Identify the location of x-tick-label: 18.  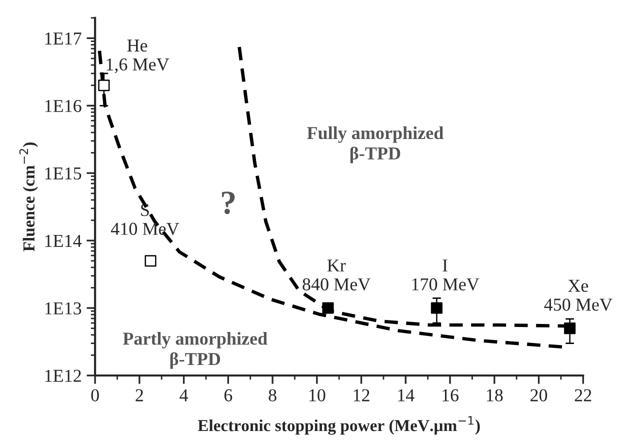
(494, 395).